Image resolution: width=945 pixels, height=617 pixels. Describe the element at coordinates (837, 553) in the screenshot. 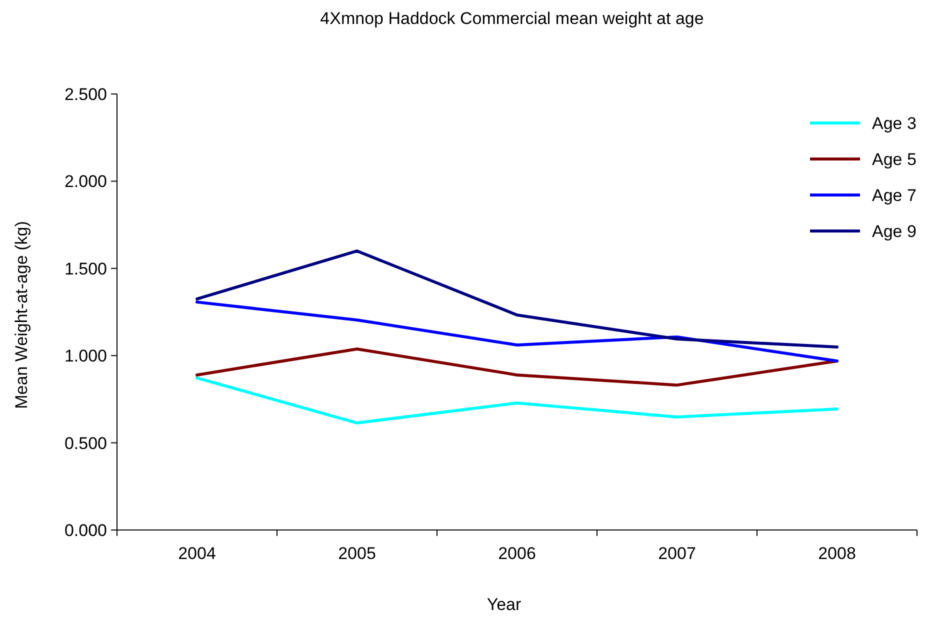

I see `x-tick-label: 2008` at that location.